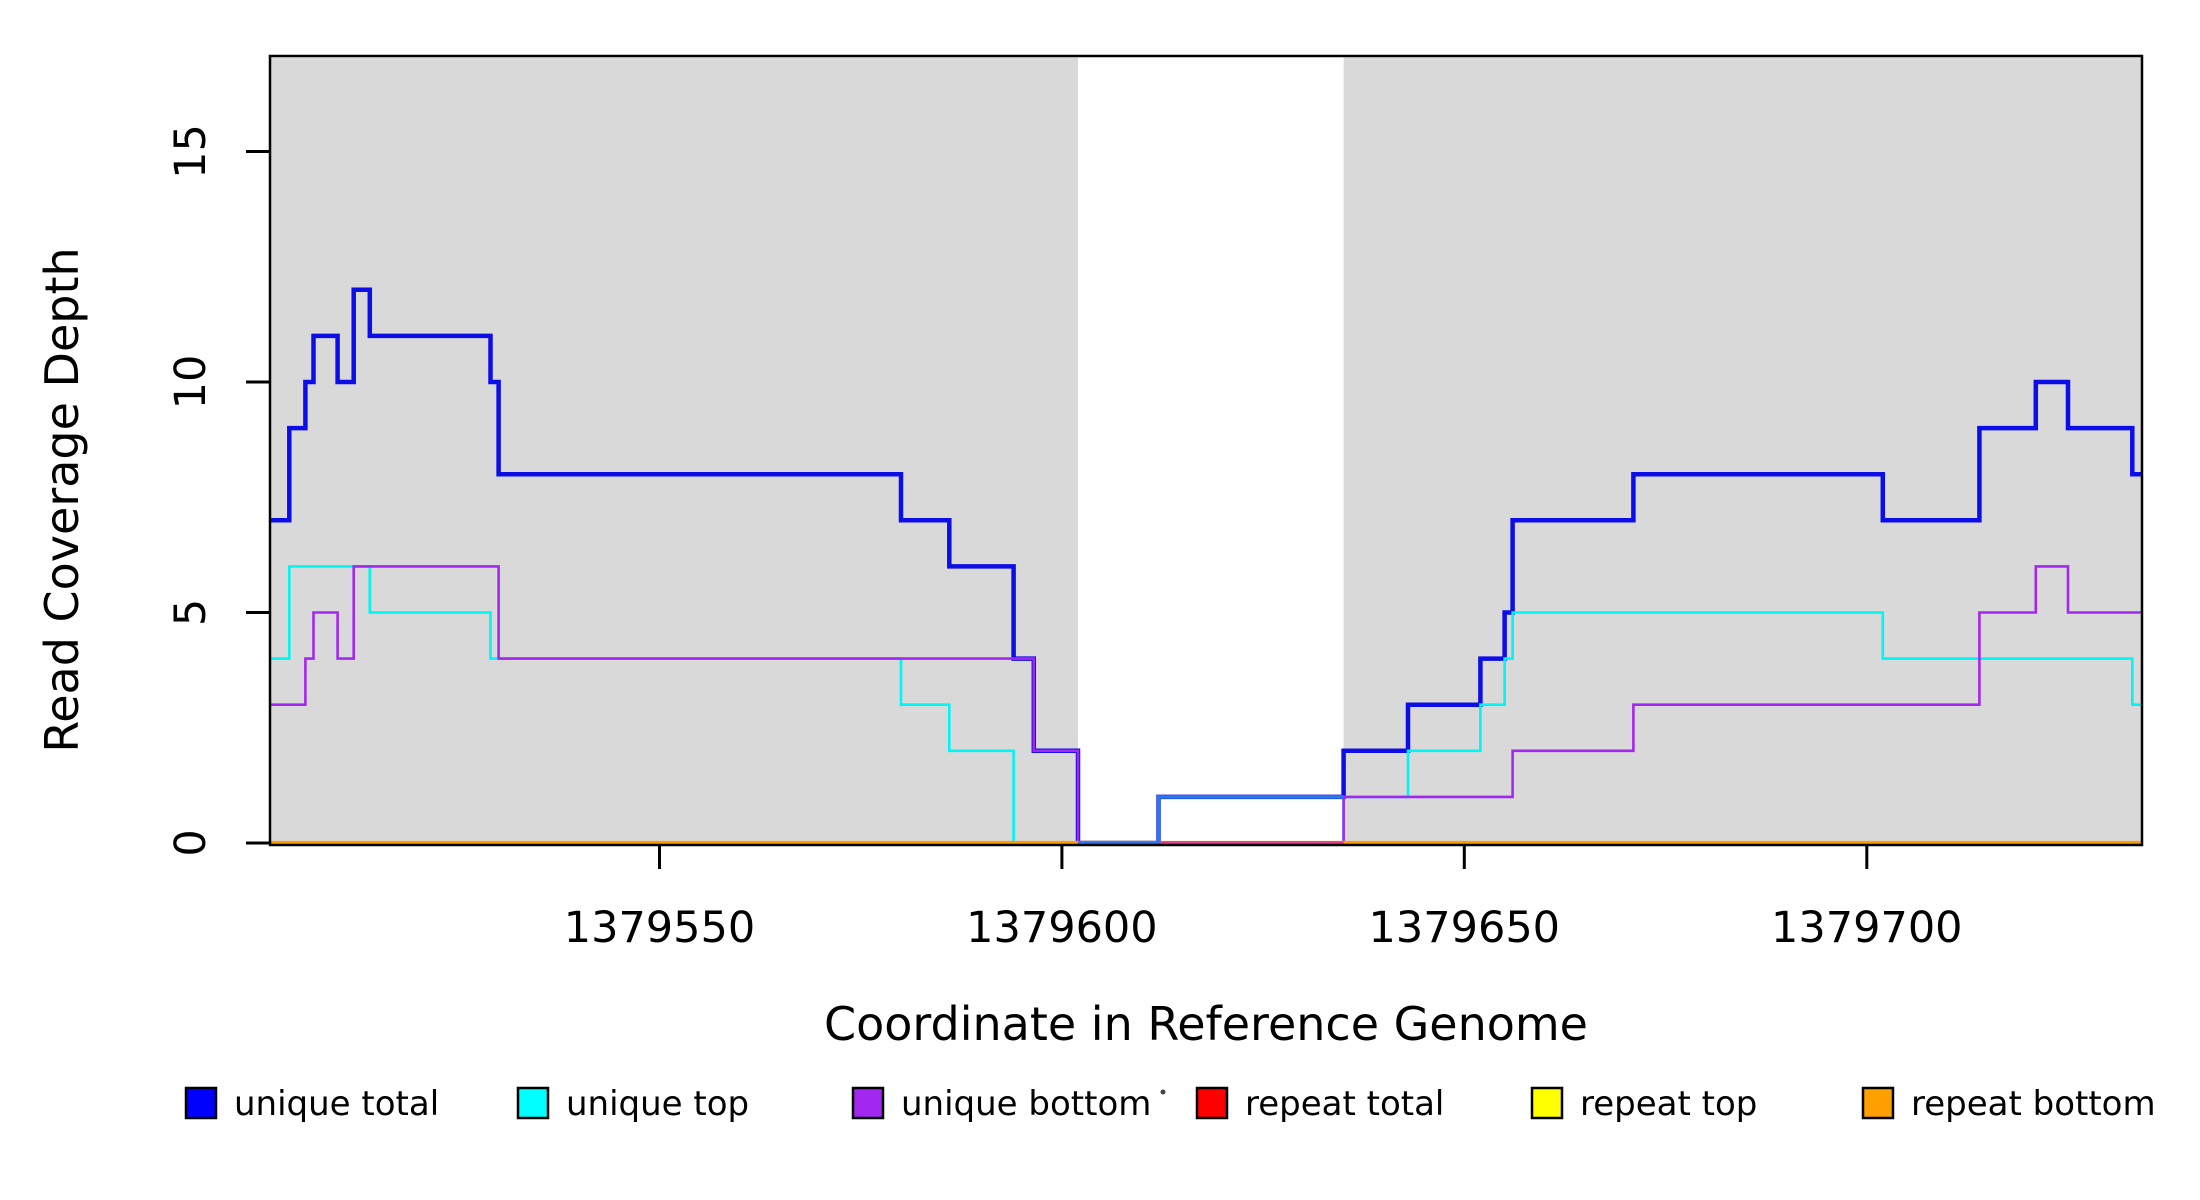  I want to click on legend-label-unique-top: unique top, so click(657, 1104).